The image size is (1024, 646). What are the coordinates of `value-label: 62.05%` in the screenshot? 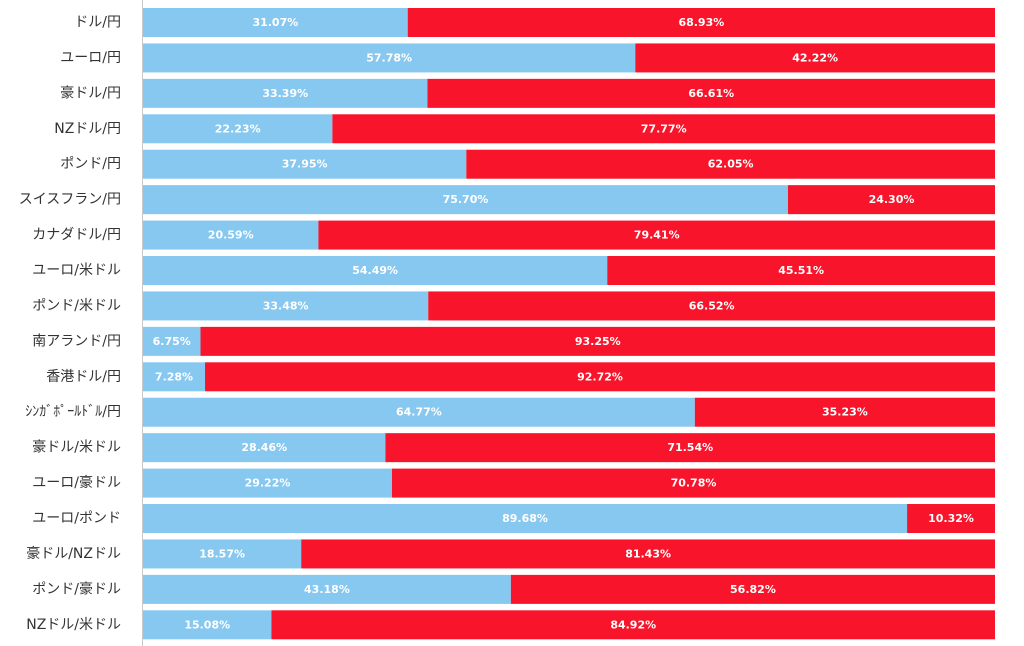 It's located at (731, 164).